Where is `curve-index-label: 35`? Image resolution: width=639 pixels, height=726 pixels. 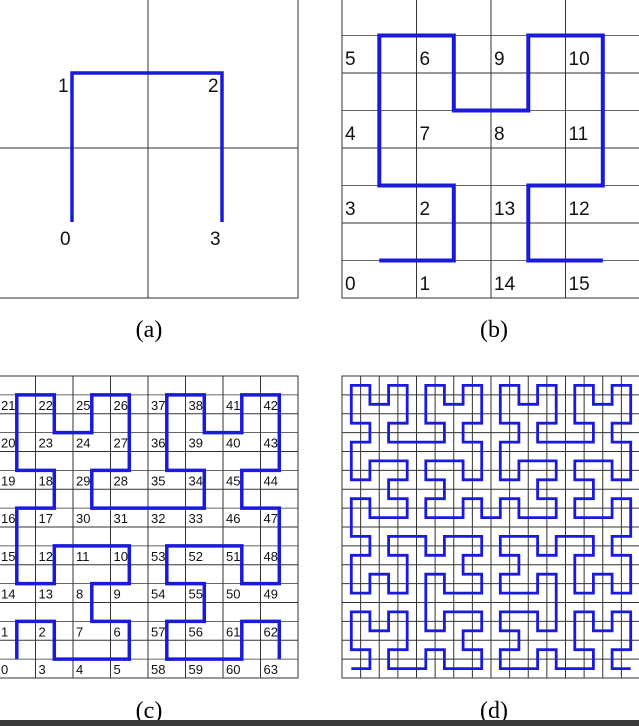
curve-index-label: 35 is located at coordinates (158, 480).